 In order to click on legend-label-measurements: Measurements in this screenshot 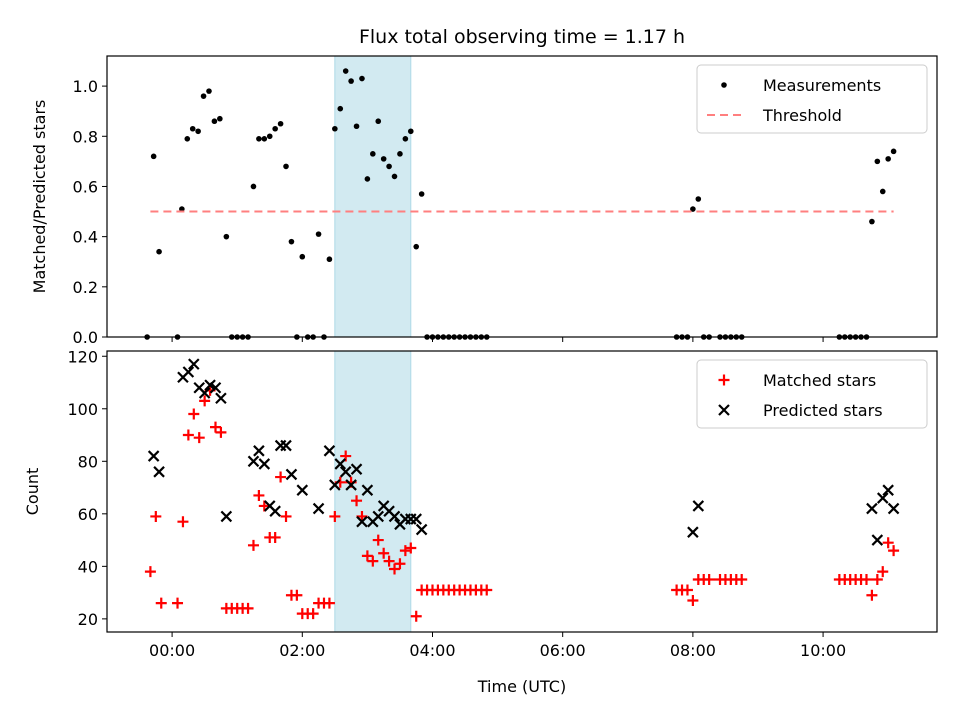, I will do `click(822, 85)`.